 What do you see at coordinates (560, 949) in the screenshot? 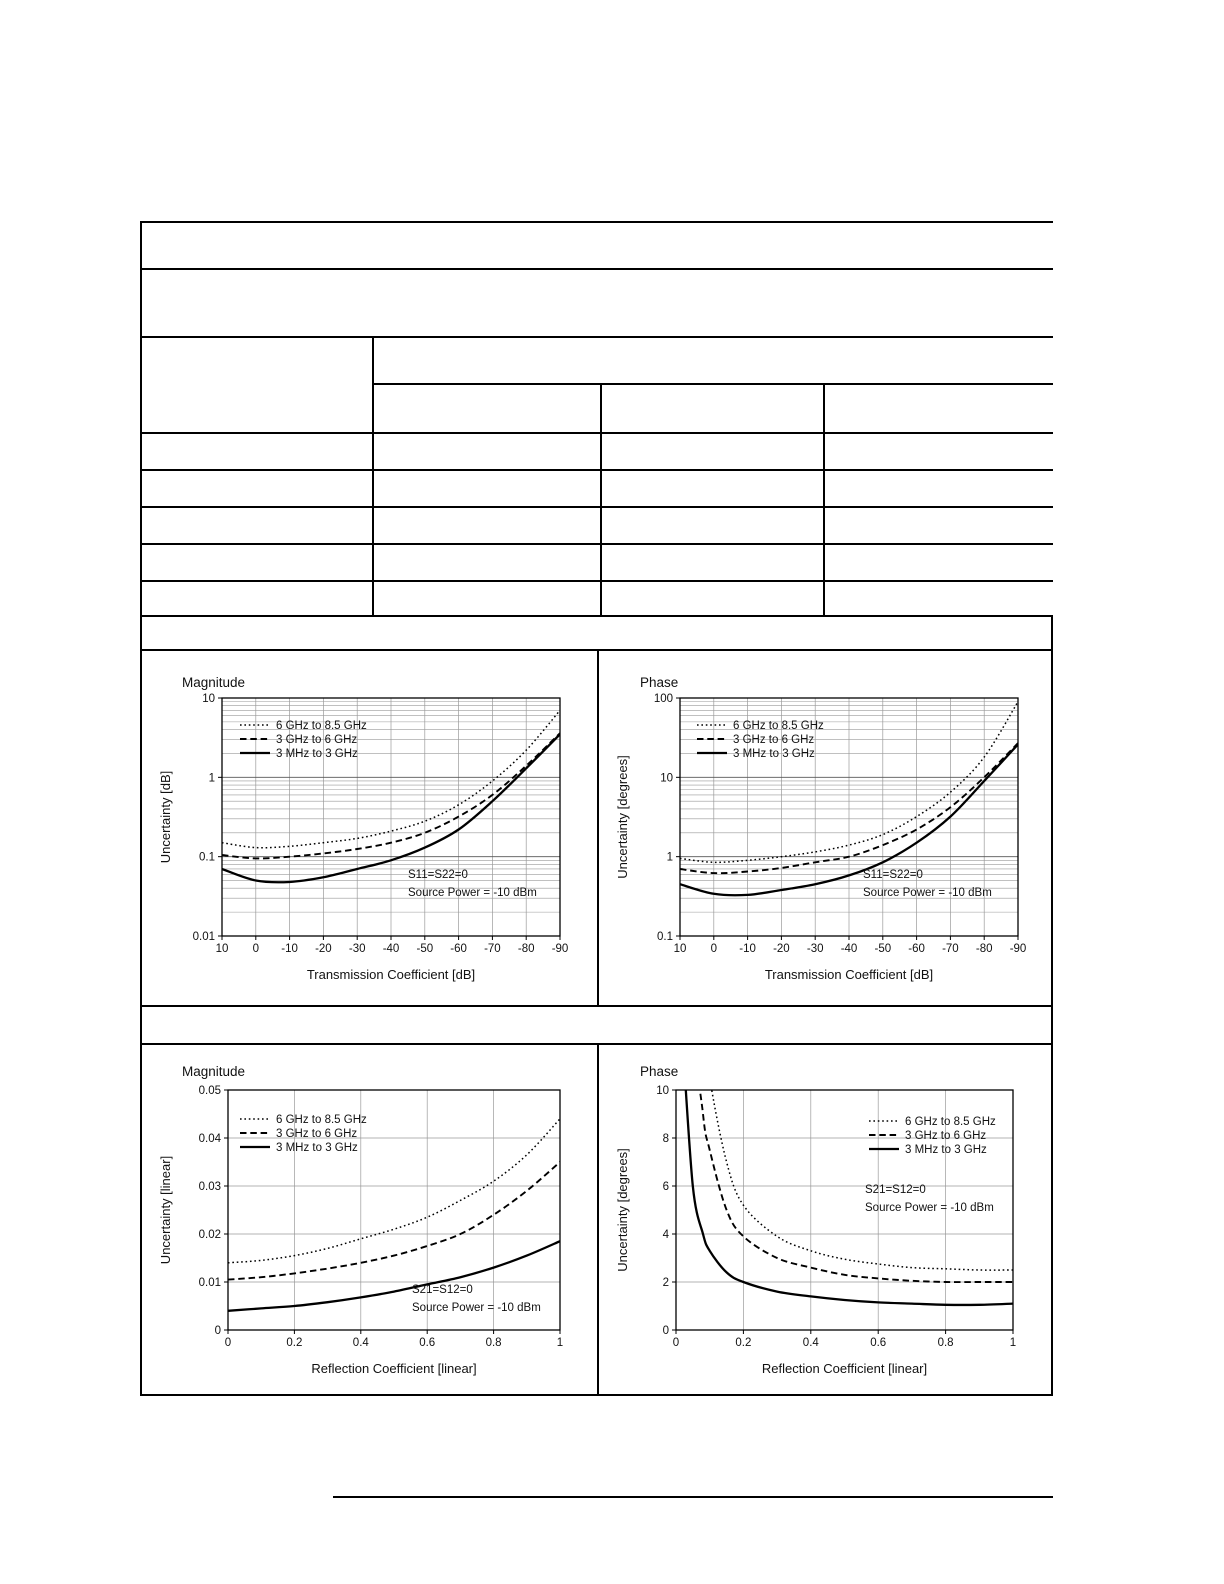
I see `svg-text: -90` at bounding box center [560, 949].